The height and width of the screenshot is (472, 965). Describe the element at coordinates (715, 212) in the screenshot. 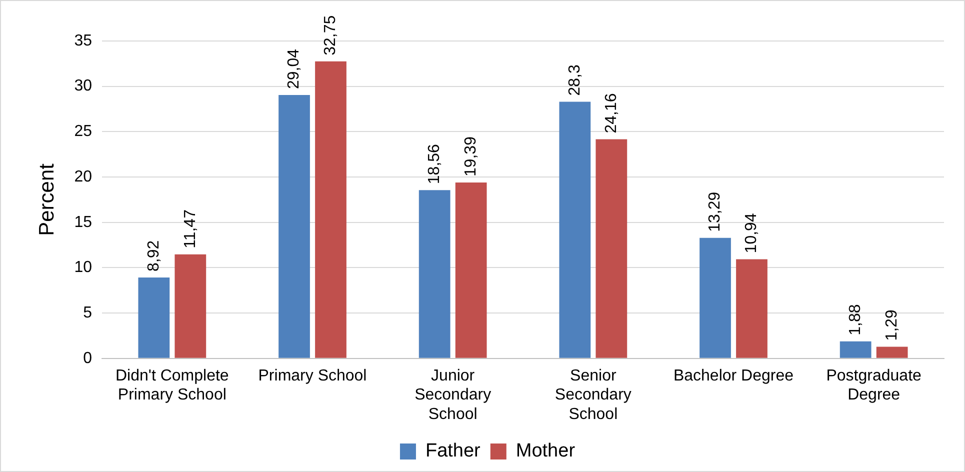

I see `data-label: 13,29` at that location.